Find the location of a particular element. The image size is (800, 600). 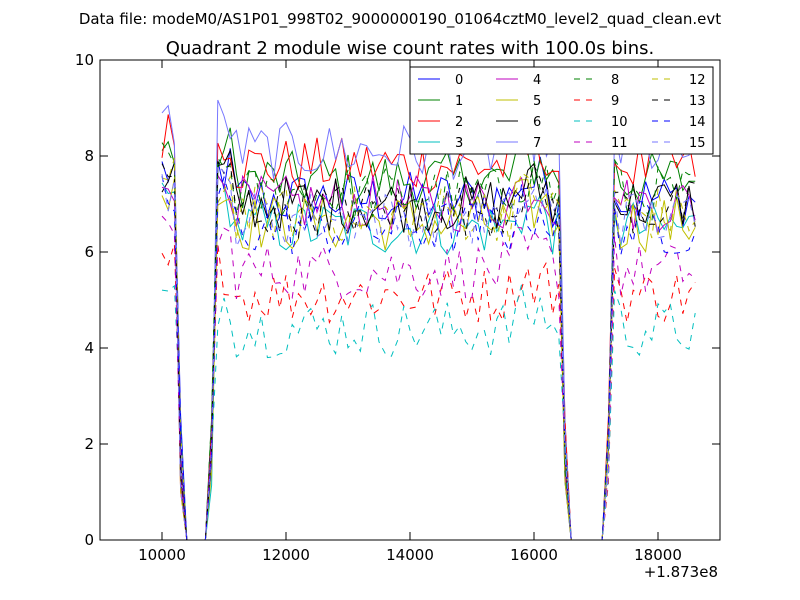

legend-label-1: 1 is located at coordinates (459, 101).